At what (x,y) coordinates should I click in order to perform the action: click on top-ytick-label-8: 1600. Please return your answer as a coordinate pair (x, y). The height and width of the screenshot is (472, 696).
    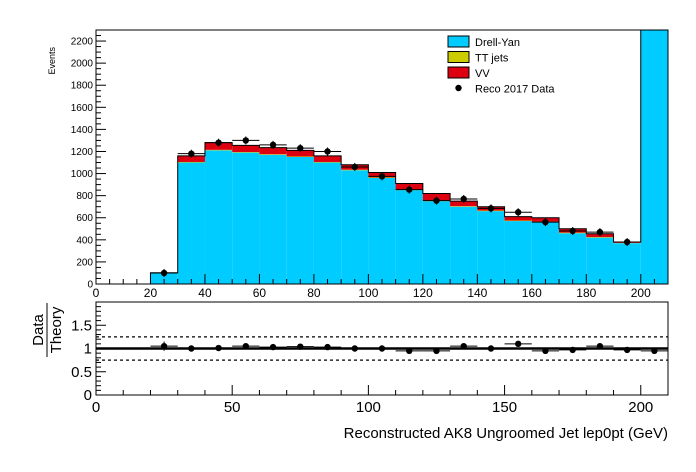
    Looking at the image, I should click on (82, 108).